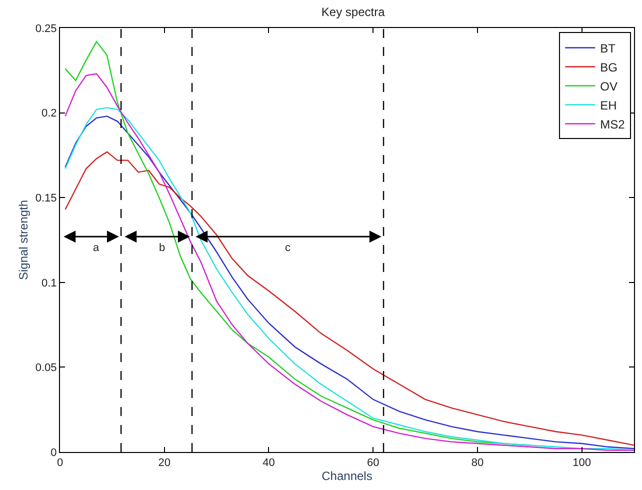 This screenshot has width=642, height=490. Describe the element at coordinates (353, 11) in the screenshot. I see `chart-title: Key spectra` at that location.